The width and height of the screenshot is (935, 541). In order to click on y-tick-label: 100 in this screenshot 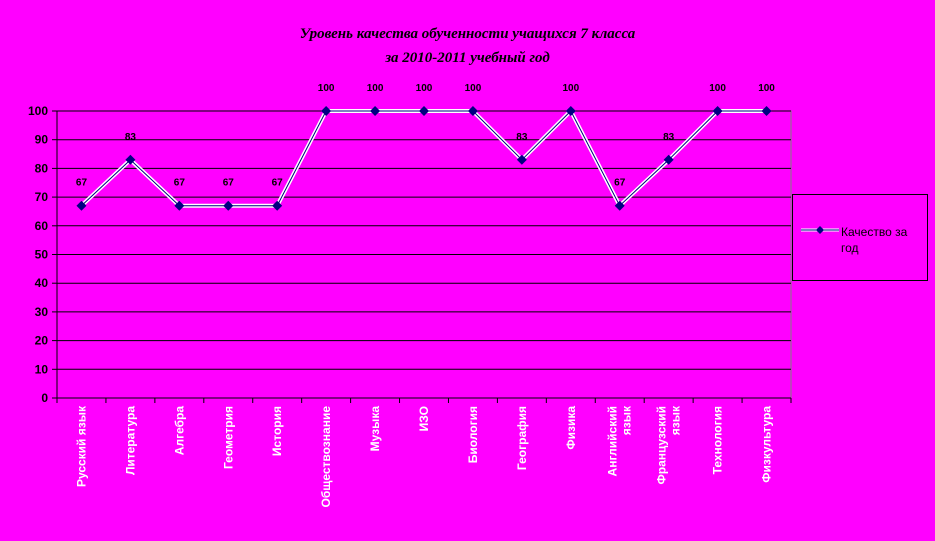, I will do `click(38, 111)`.